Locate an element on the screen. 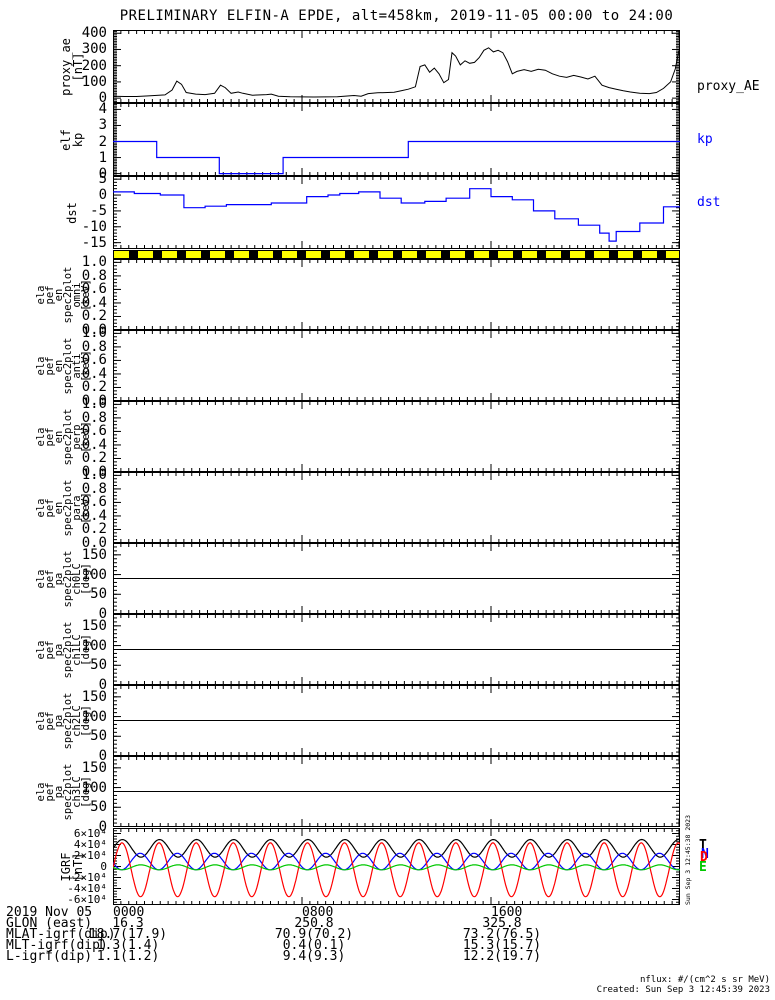  series-igrf-N is located at coordinates (396, 861).